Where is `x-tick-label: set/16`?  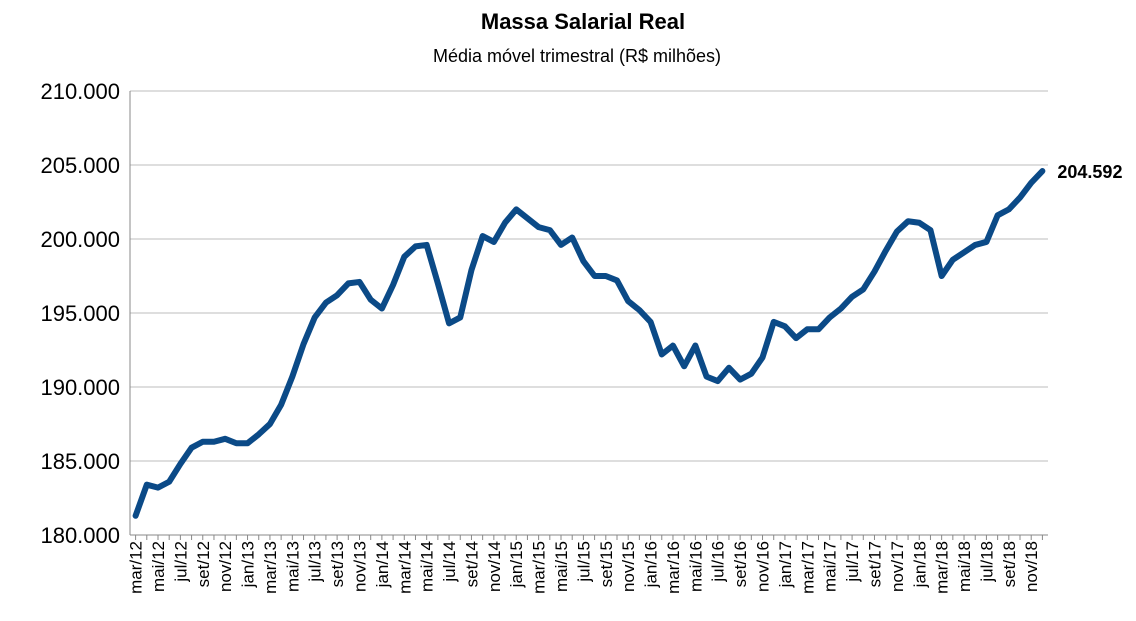 x-tick-label: set/16 is located at coordinates (740, 564).